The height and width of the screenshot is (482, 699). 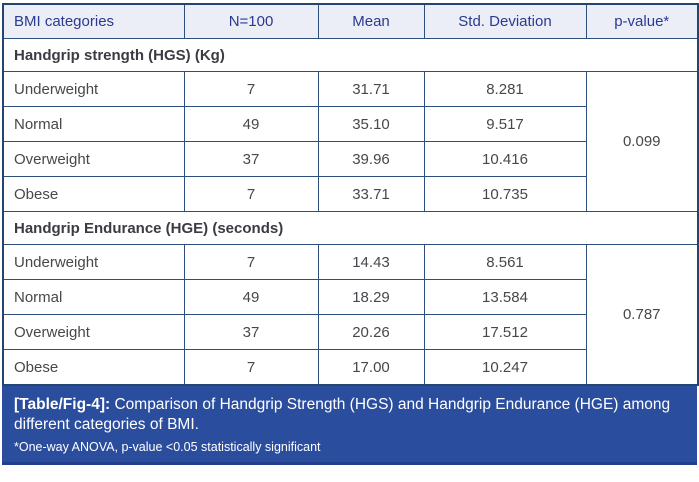 What do you see at coordinates (371, 332) in the screenshot?
I see `cell-mean: 20.26` at bounding box center [371, 332].